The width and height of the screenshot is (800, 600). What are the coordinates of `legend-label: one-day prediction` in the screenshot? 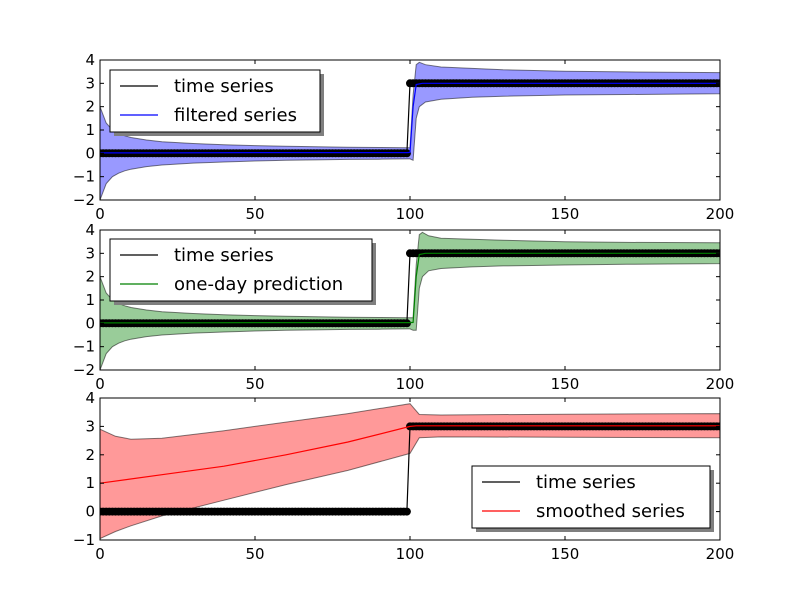 It's located at (258, 284).